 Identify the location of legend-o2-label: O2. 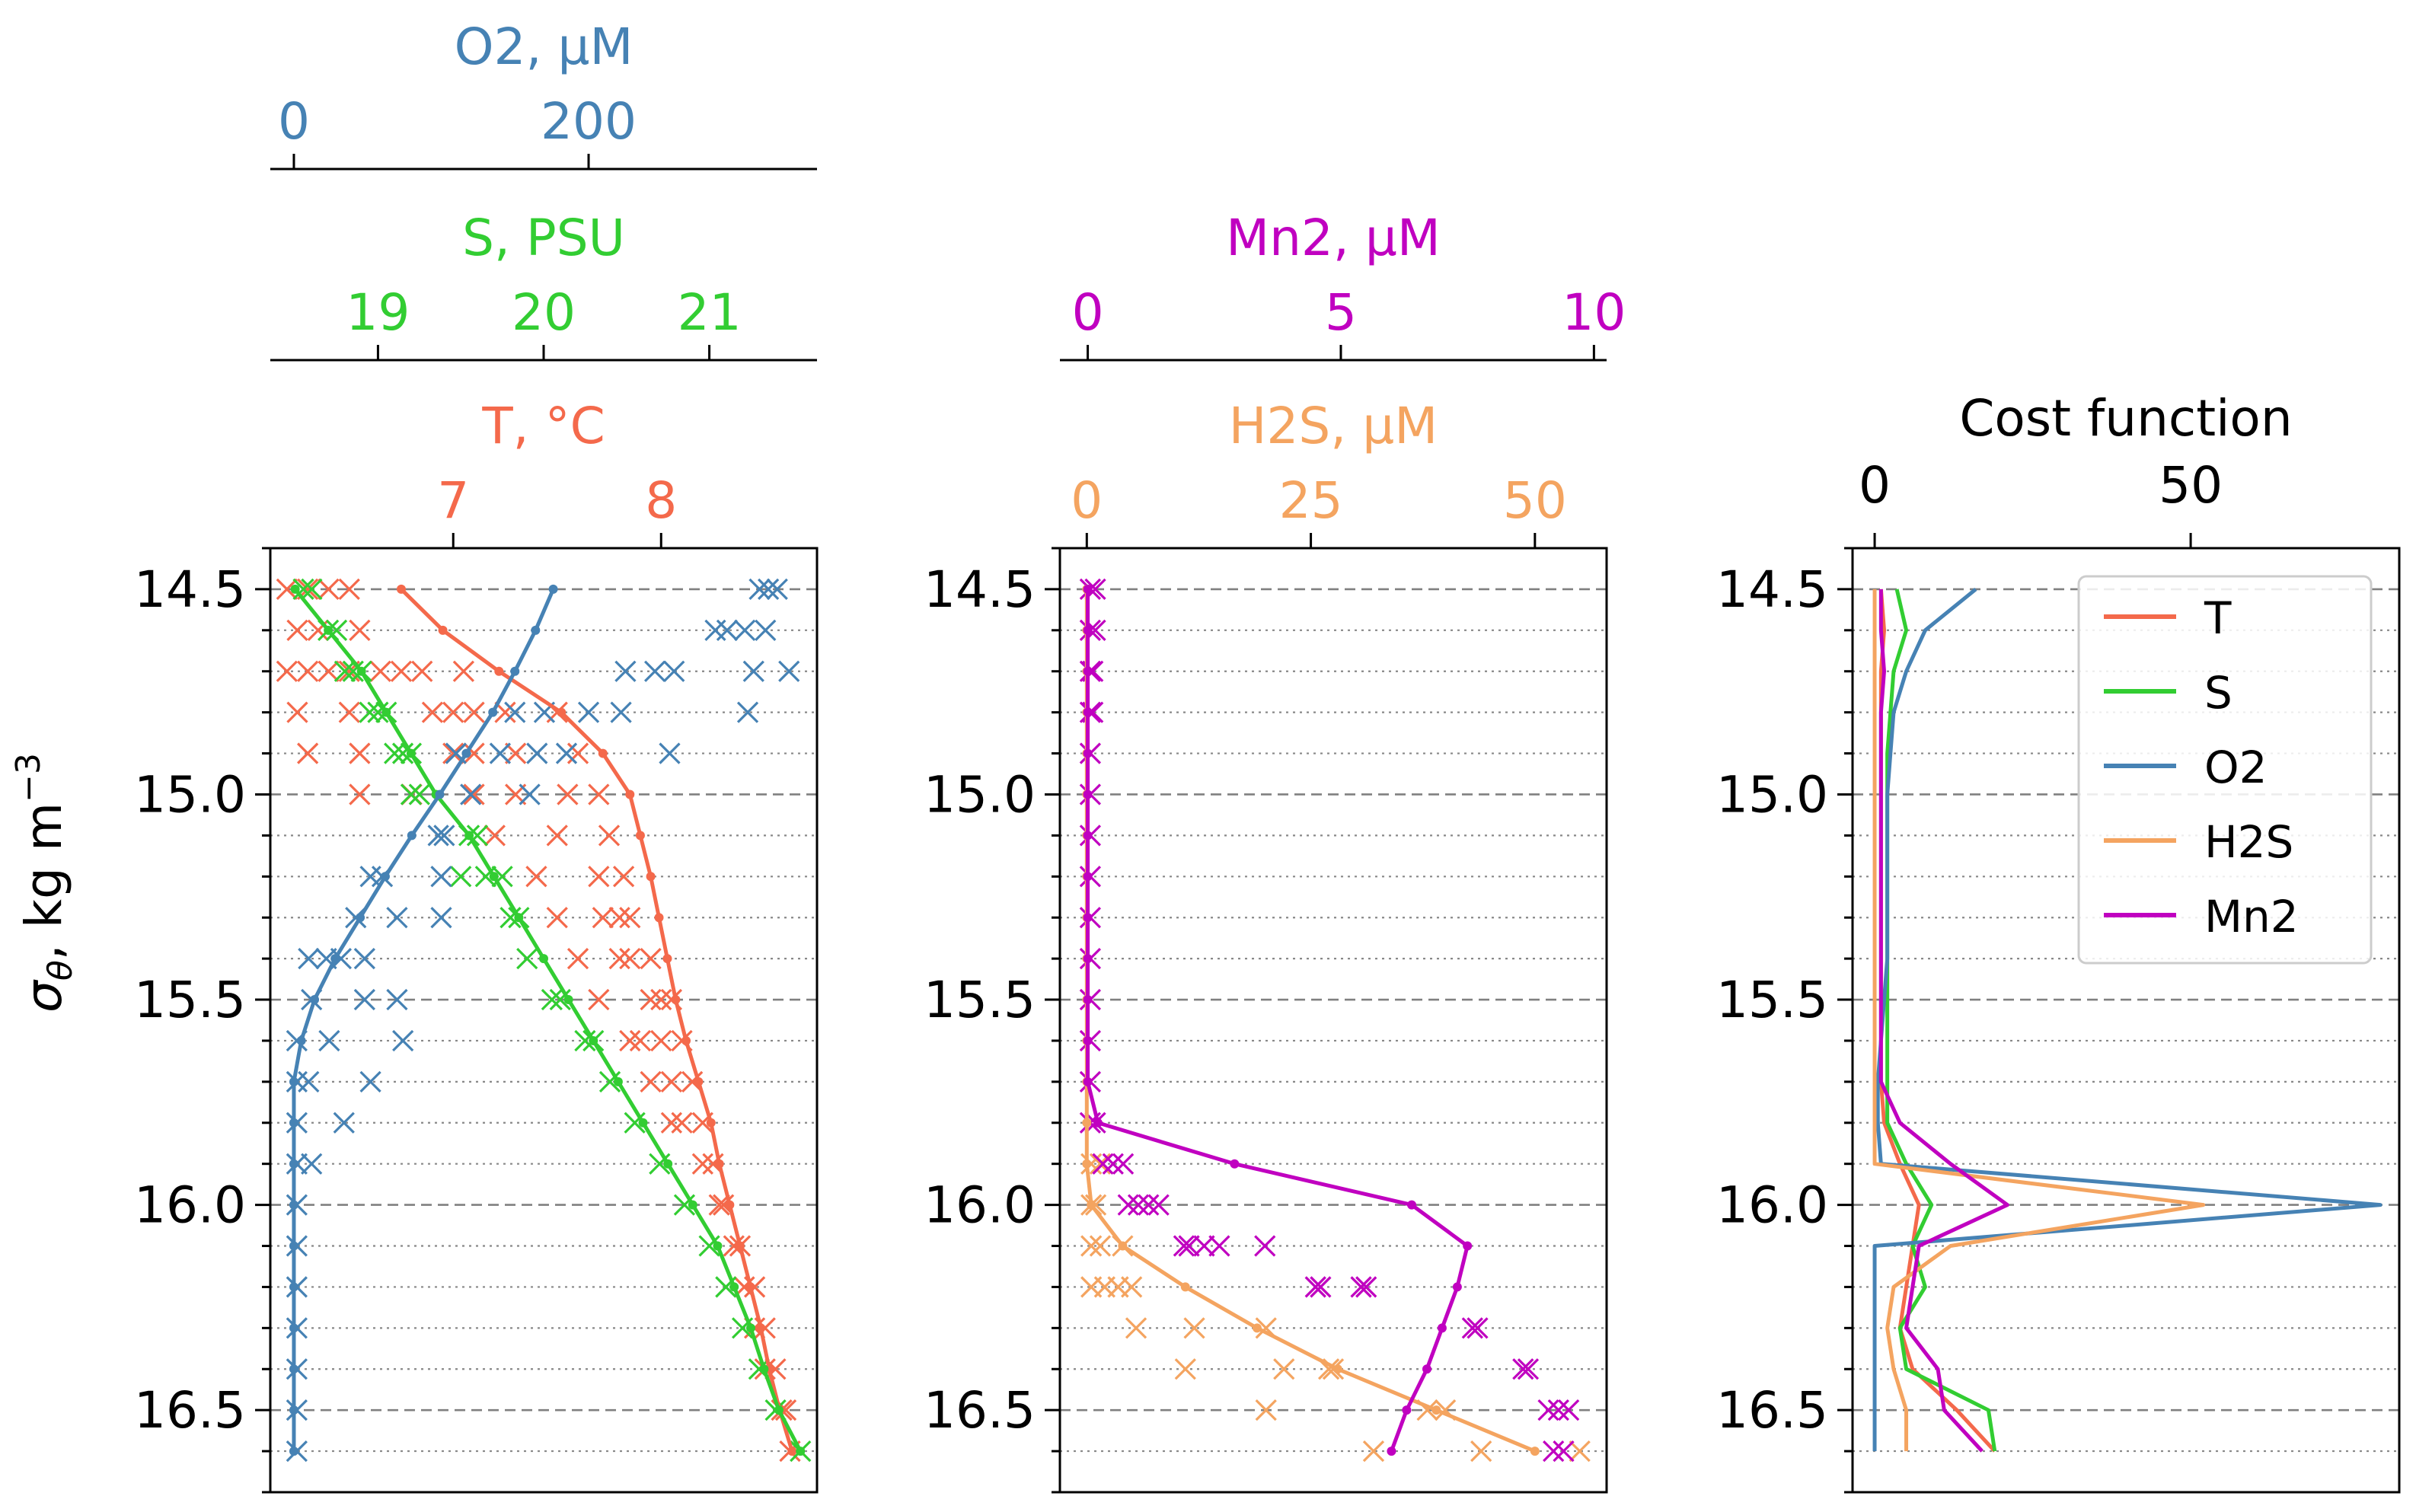
(2236, 767).